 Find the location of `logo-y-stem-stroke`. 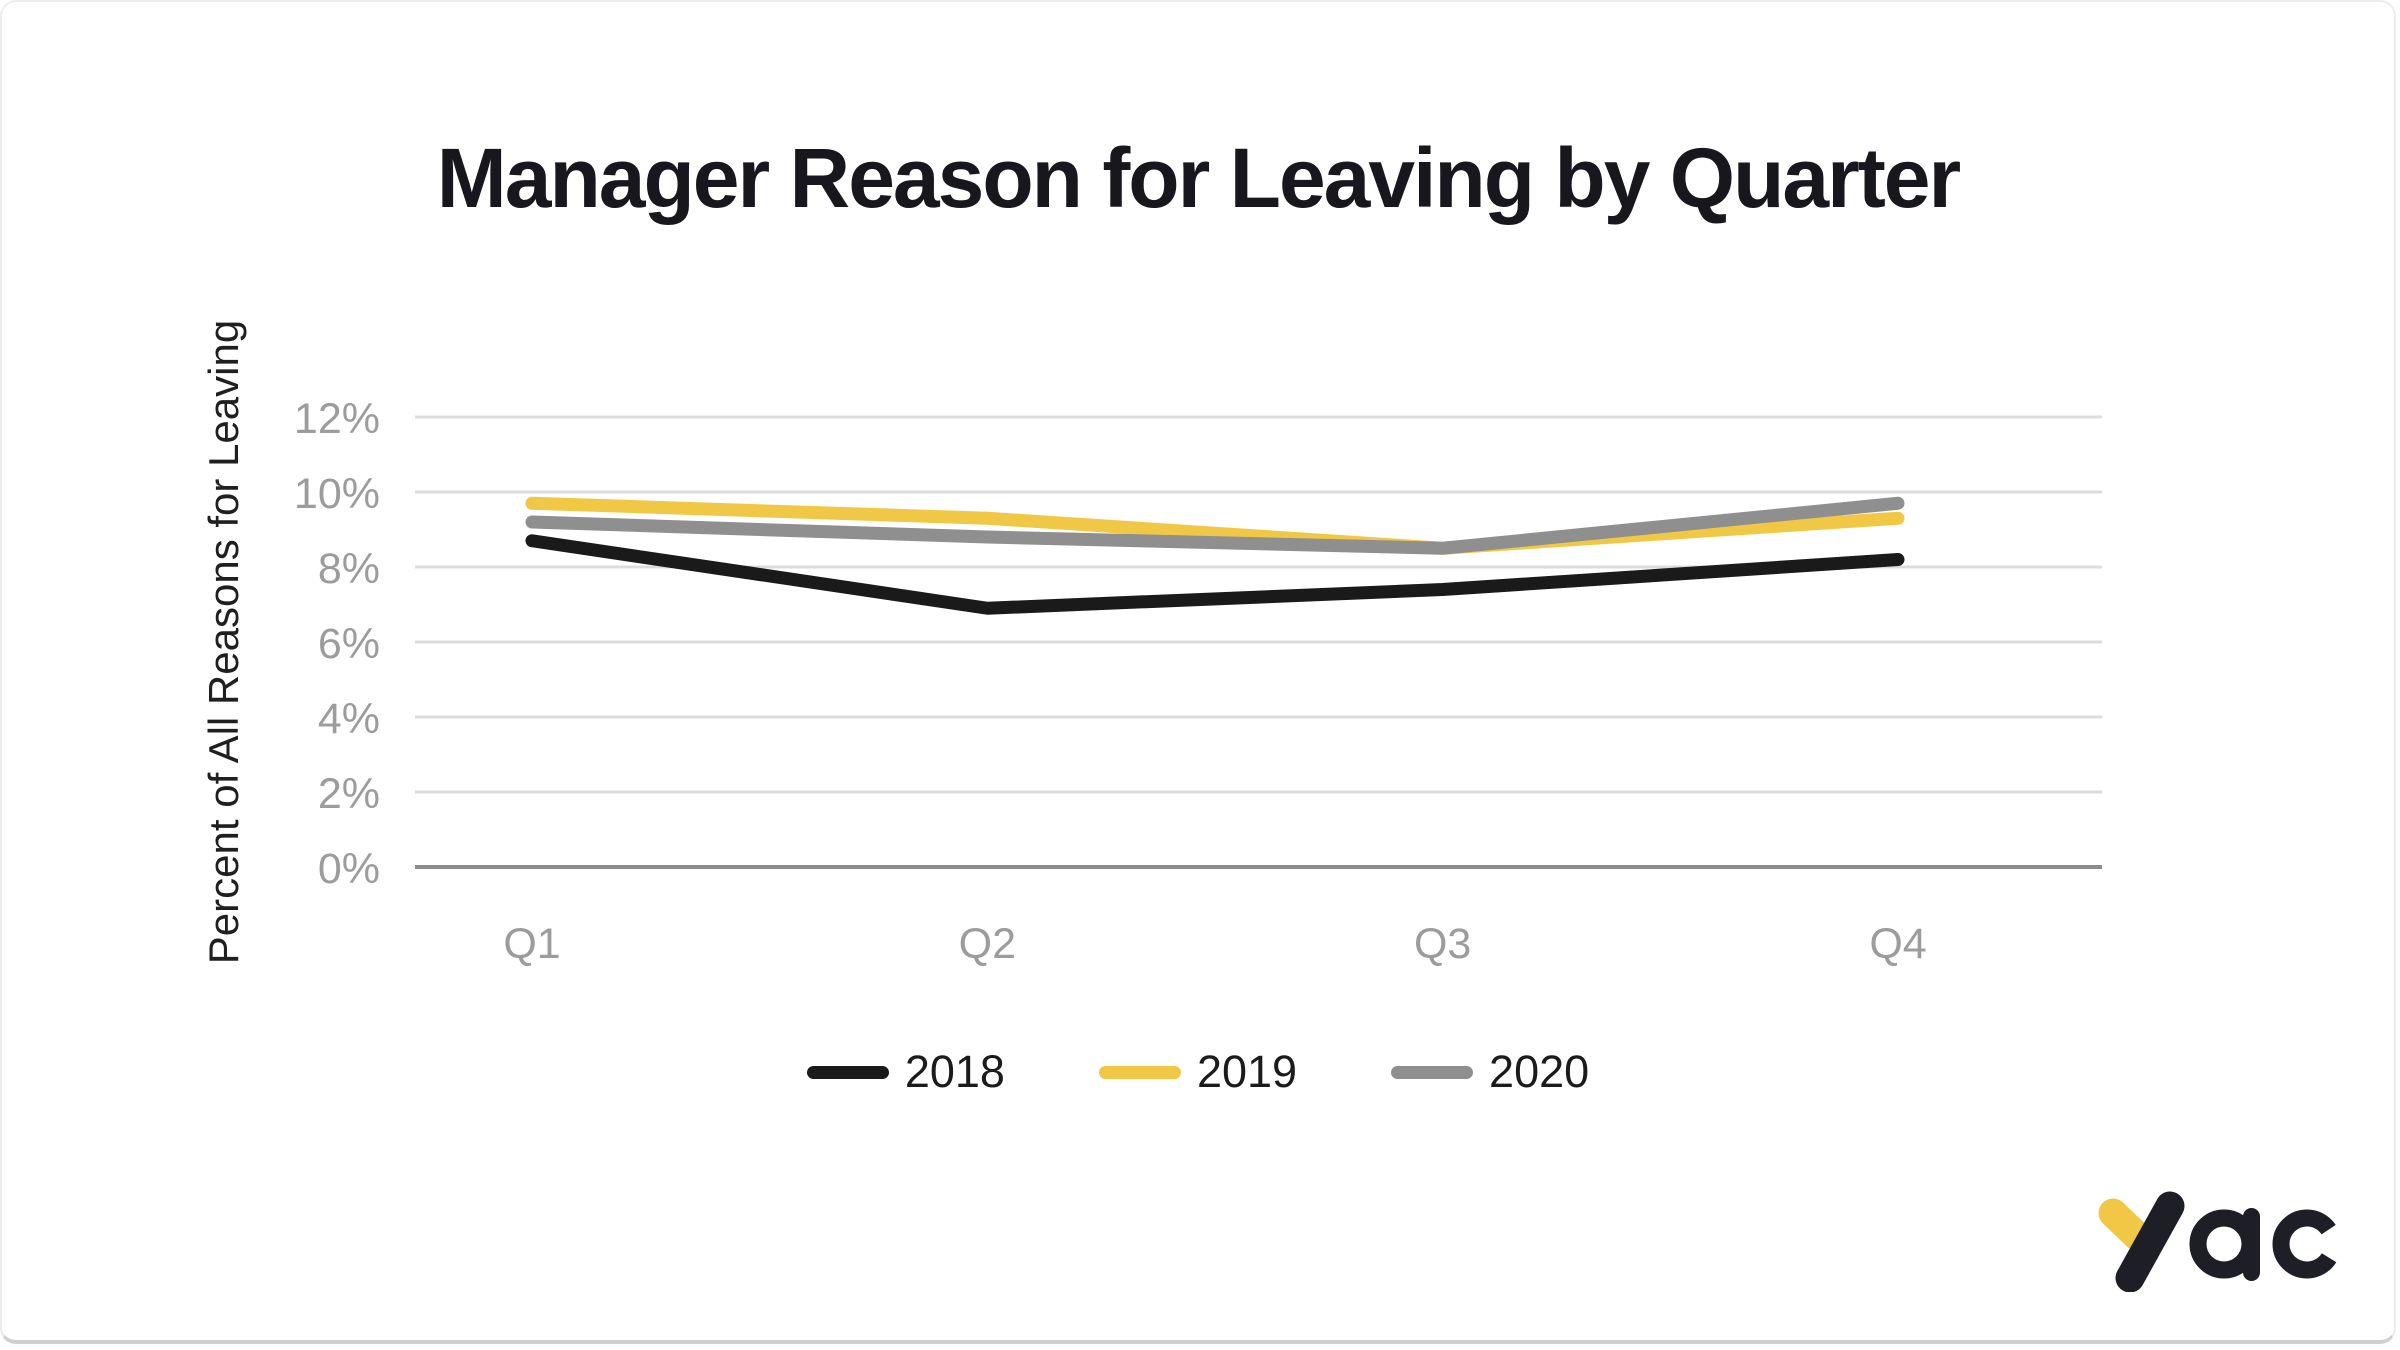

logo-y-stem-stroke is located at coordinates (2150, 1241).